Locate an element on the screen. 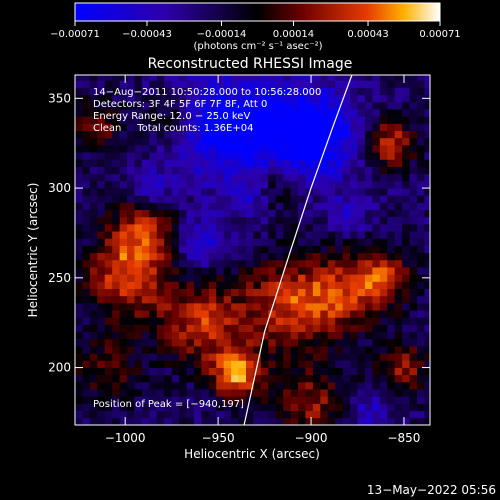 This screenshot has width=500, height=500. x-tick-label: −850 is located at coordinates (403, 438).